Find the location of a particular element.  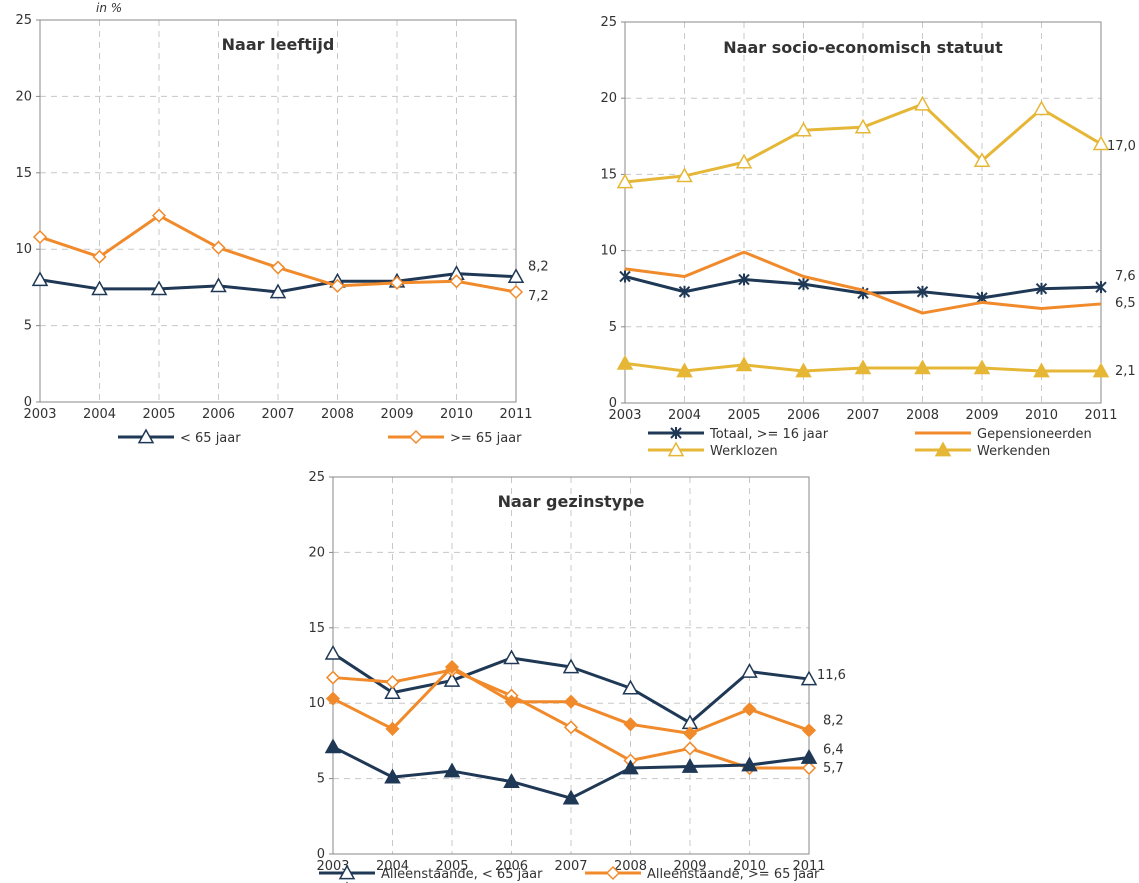

x-tick-label: 2009 is located at coordinates (396, 414).